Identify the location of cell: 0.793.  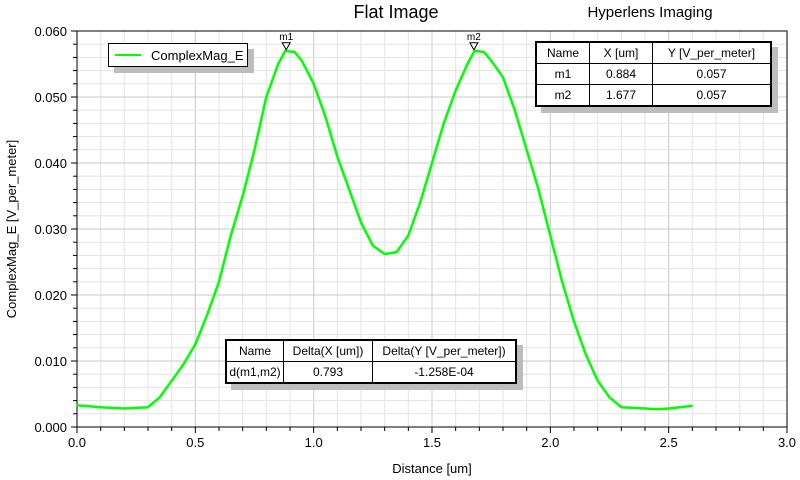
(328, 372).